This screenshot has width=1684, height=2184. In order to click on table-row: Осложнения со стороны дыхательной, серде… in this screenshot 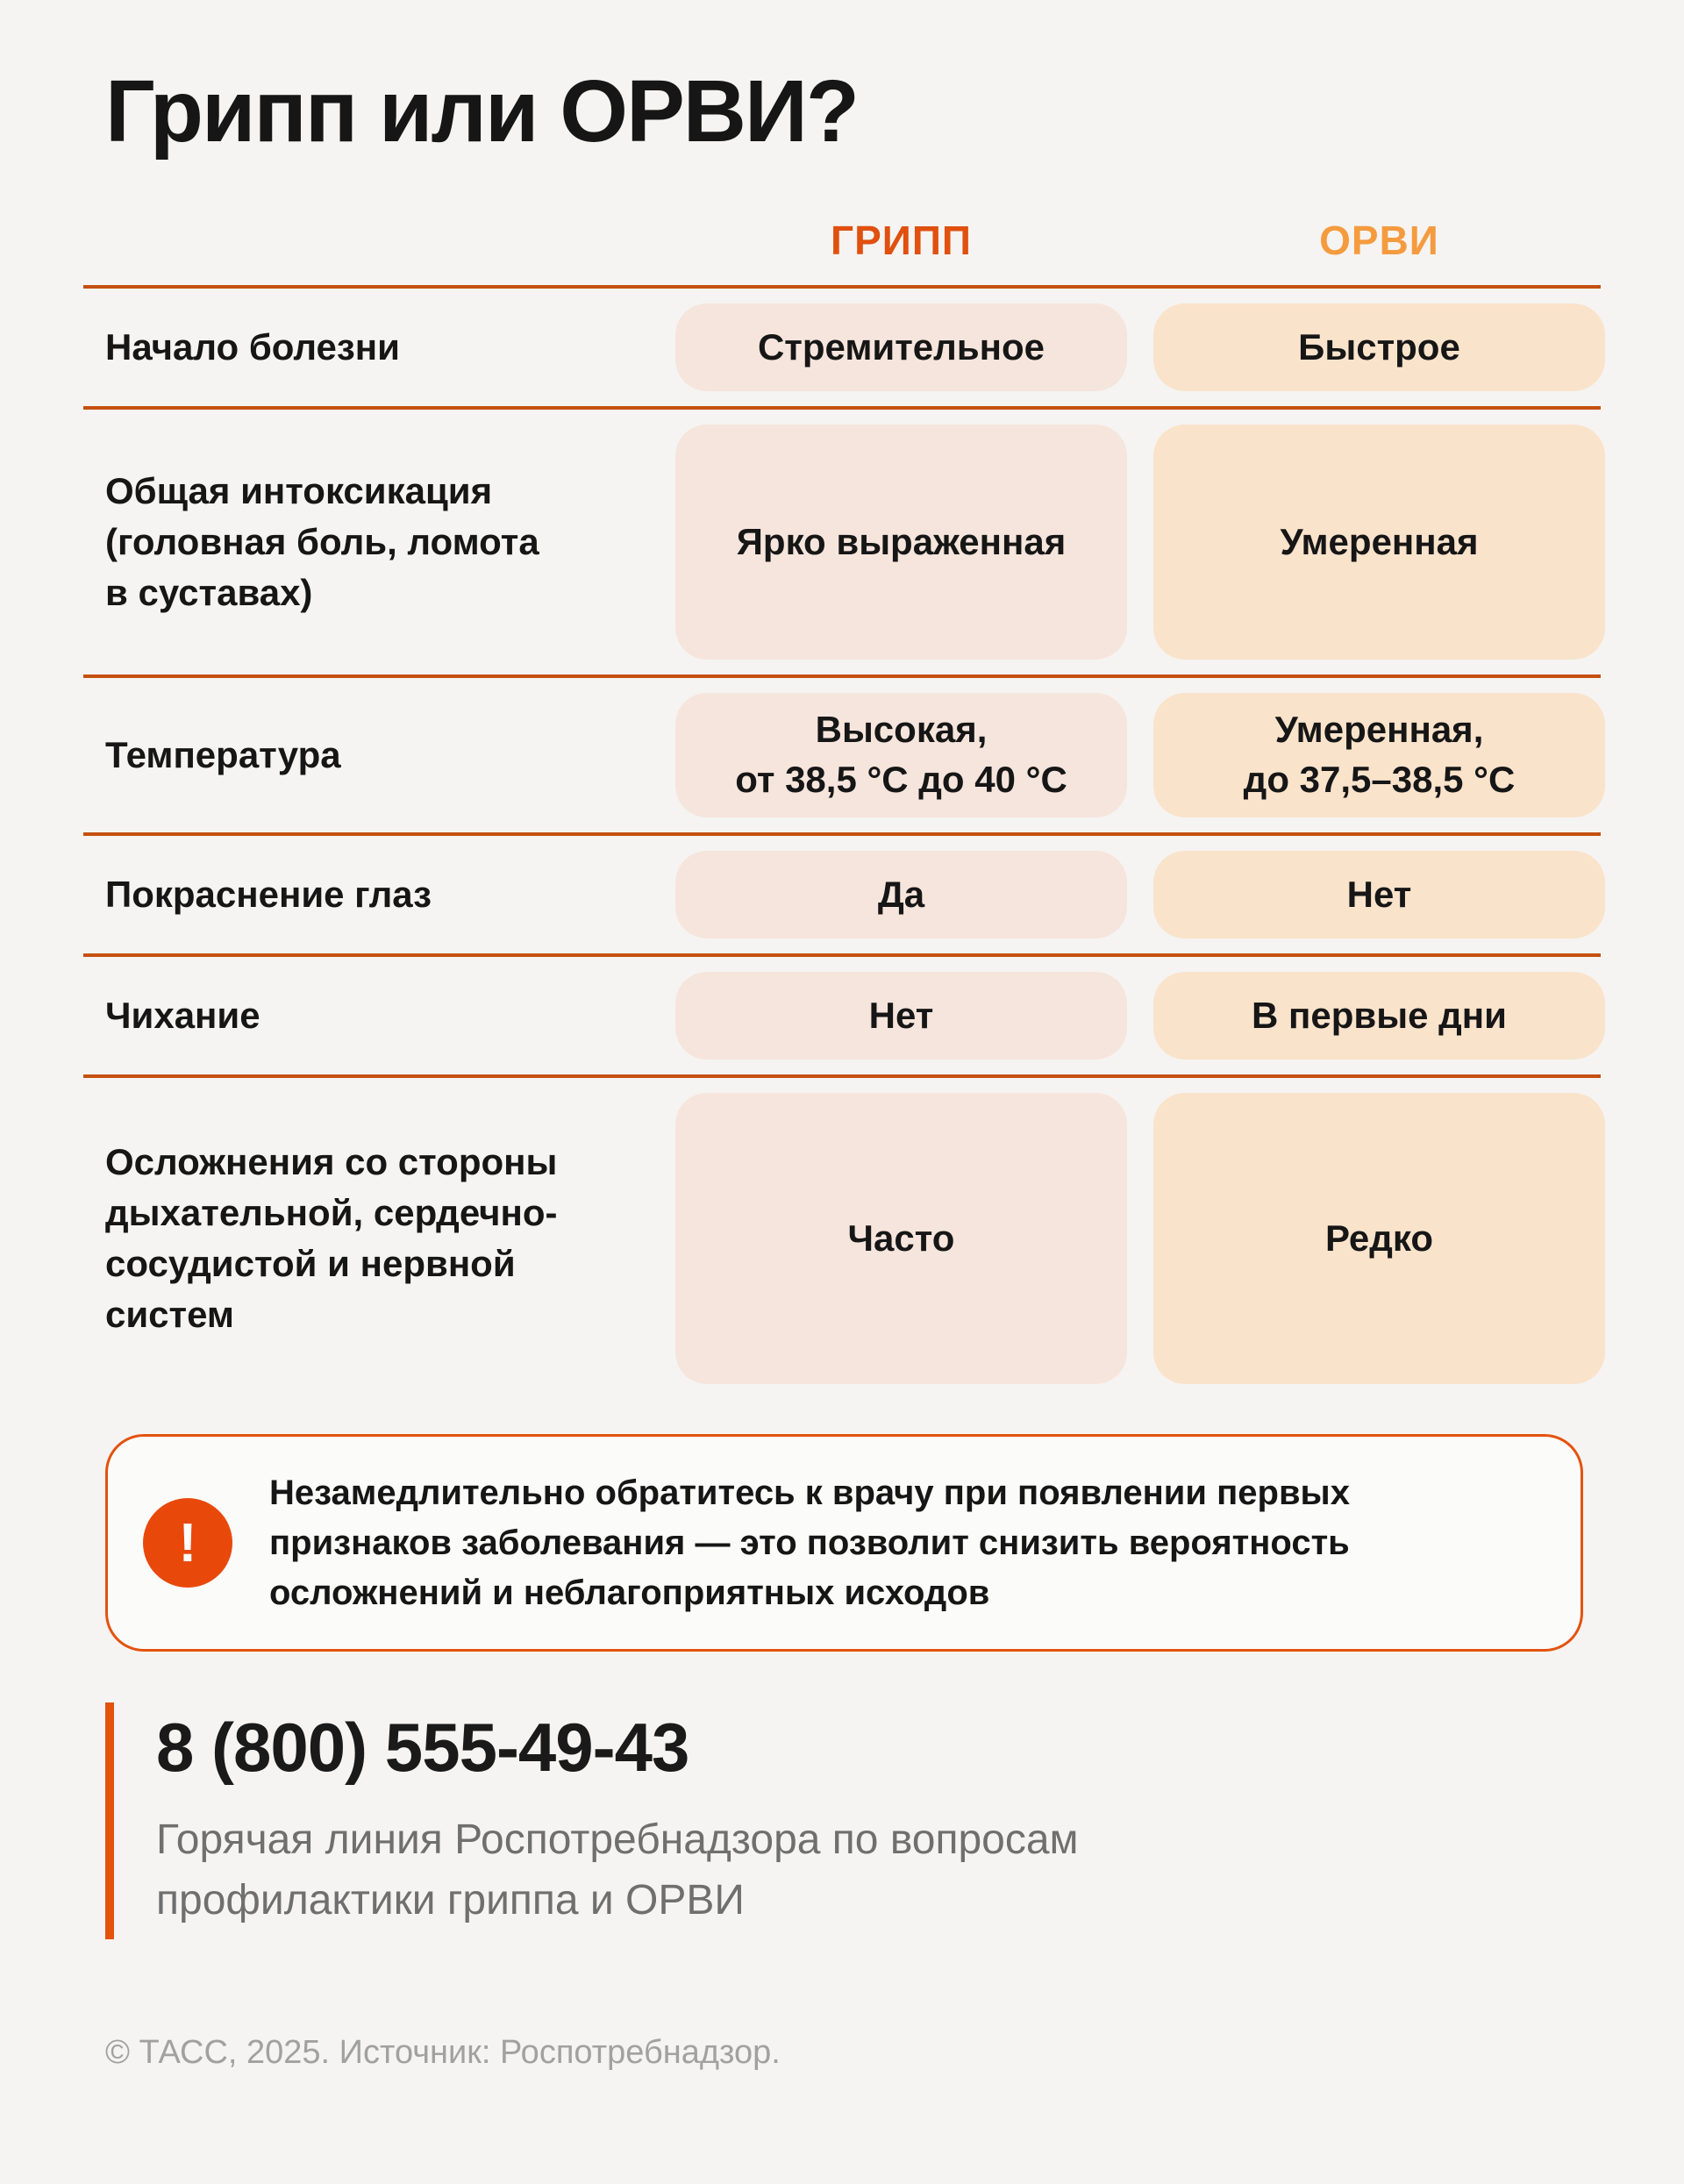, I will do `click(844, 1236)`.